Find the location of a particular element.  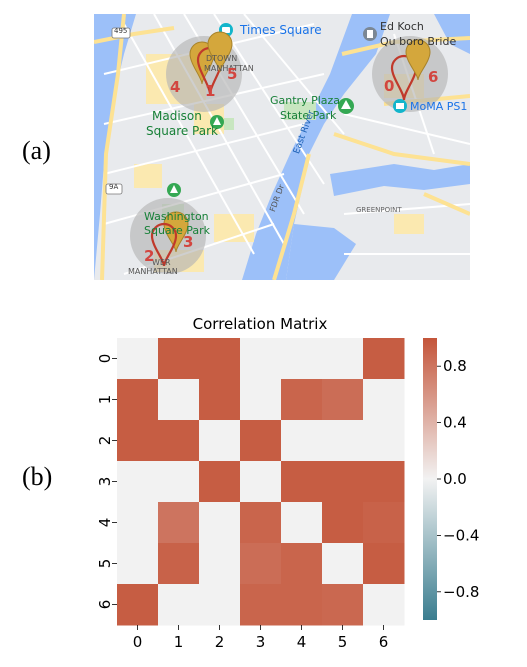

colorbar is located at coordinates (430, 479).